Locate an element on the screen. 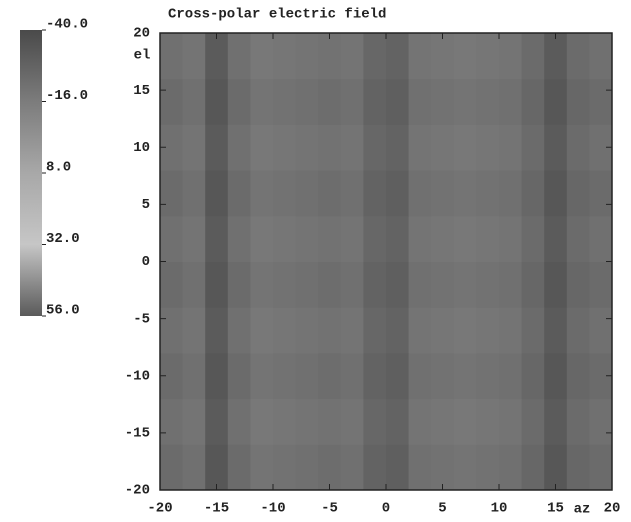  colorbar-tick-label: 32.0 is located at coordinates (63, 239).